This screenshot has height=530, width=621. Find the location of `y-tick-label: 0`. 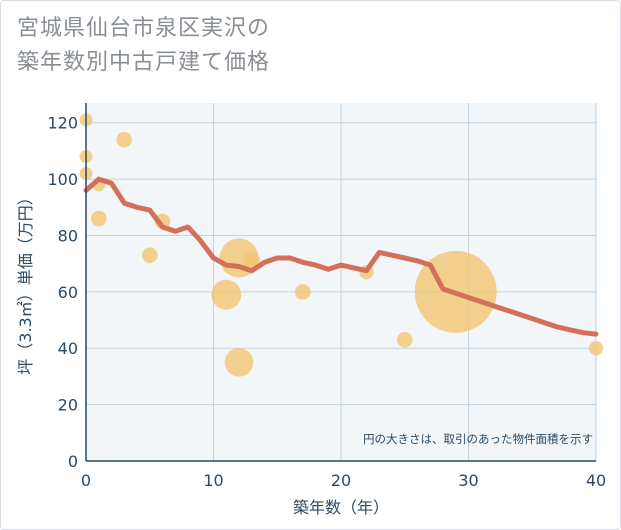

y-tick-label: 0 is located at coordinates (73, 461).